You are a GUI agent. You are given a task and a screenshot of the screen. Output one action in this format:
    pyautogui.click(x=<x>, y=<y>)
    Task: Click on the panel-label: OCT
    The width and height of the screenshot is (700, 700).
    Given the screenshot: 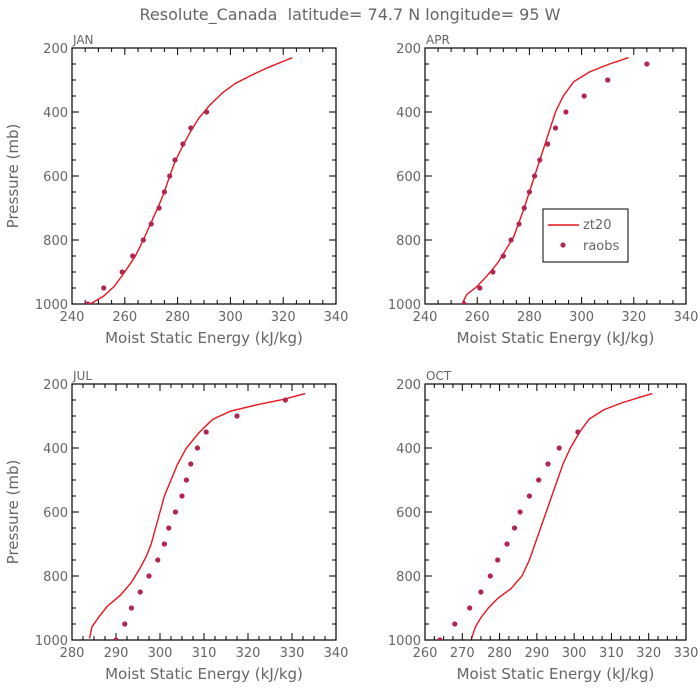 What is the action you would take?
    pyautogui.click(x=439, y=376)
    